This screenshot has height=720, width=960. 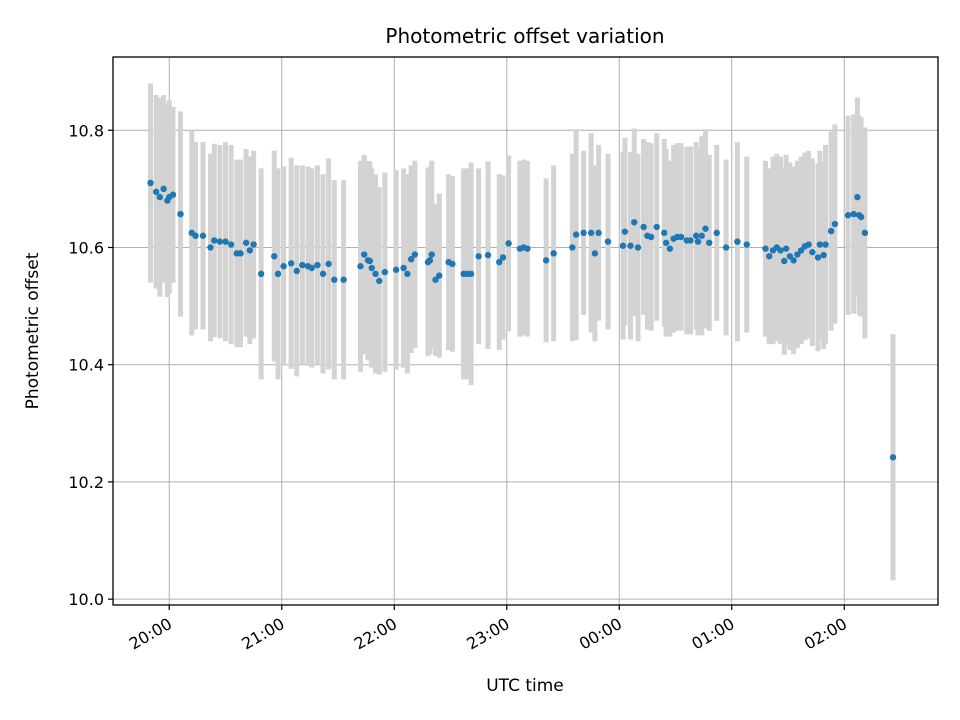 I want to click on y-axis-ticks: 10.0 10.2 10.4 10.6 10.8, so click(x=90, y=365).